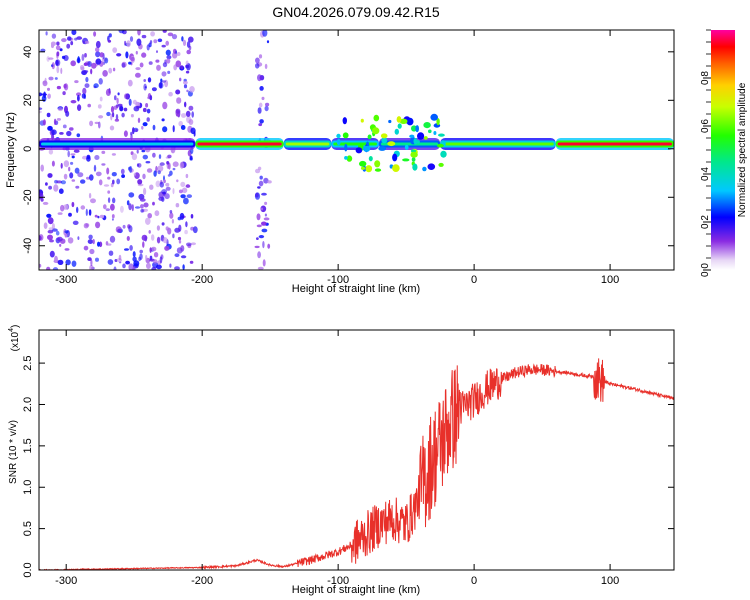 The image size is (750, 600). Describe the element at coordinates (474, 581) in the screenshot. I see `x-tick-label: 0` at that location.